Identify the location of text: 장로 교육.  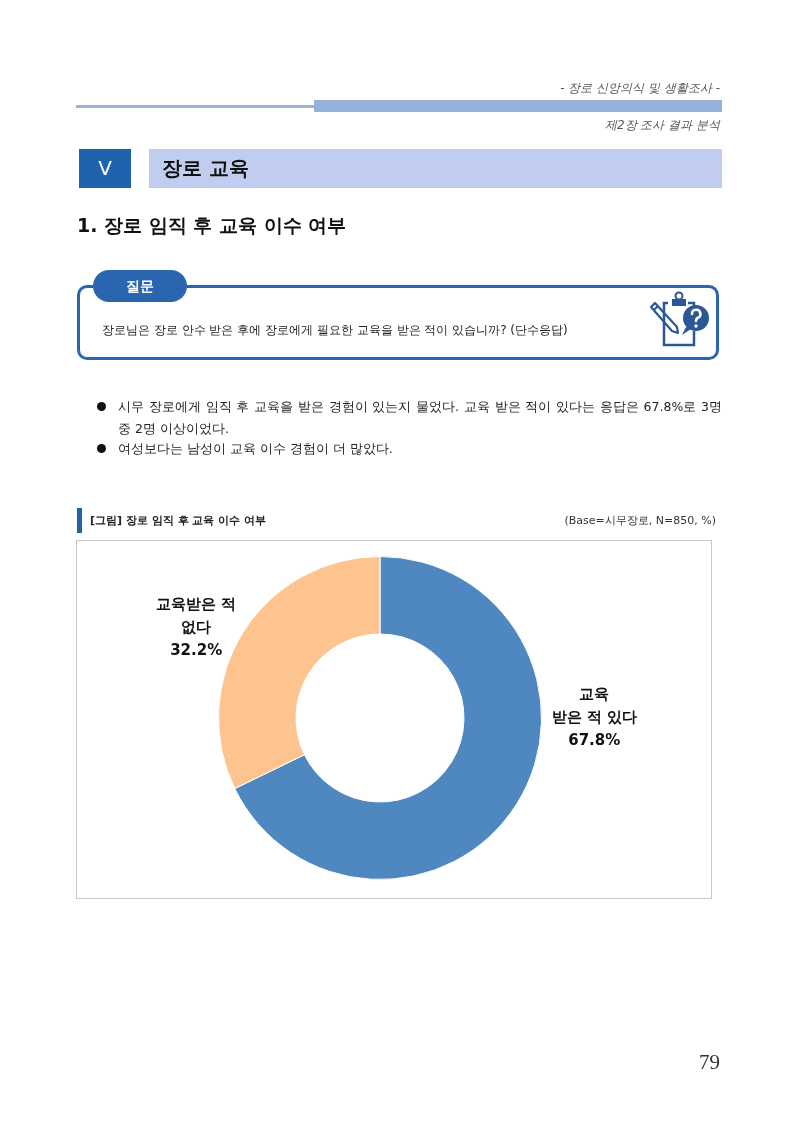
(205, 168).